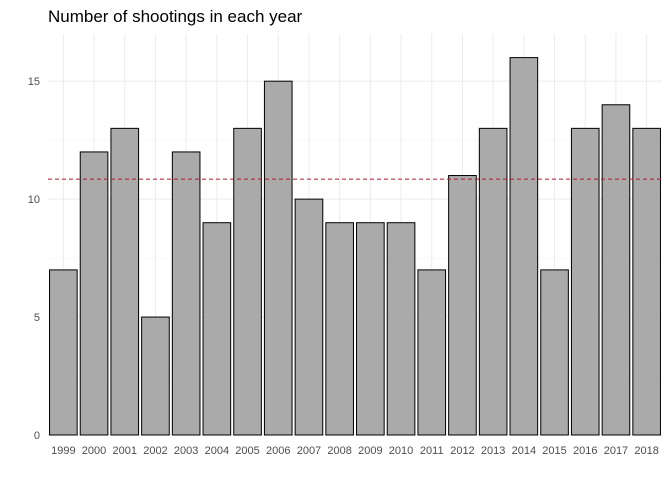  What do you see at coordinates (646, 451) in the screenshot?
I see `x-tick-label: 2018` at bounding box center [646, 451].